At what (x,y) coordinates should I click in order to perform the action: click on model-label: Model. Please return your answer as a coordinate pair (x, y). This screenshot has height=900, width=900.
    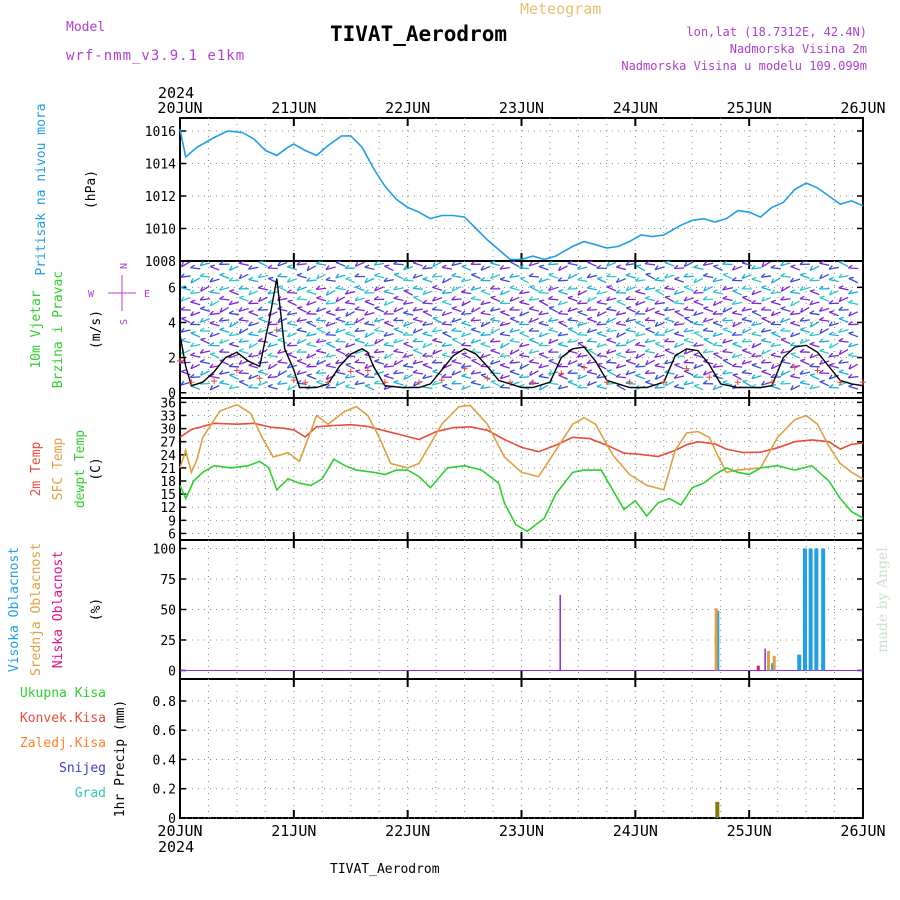
    Looking at the image, I should click on (86, 27).